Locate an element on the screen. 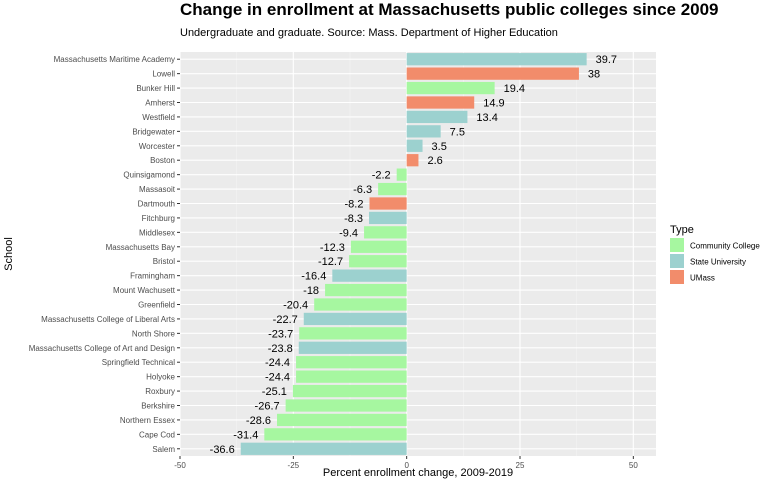  value-label: -18 is located at coordinates (311, 291).